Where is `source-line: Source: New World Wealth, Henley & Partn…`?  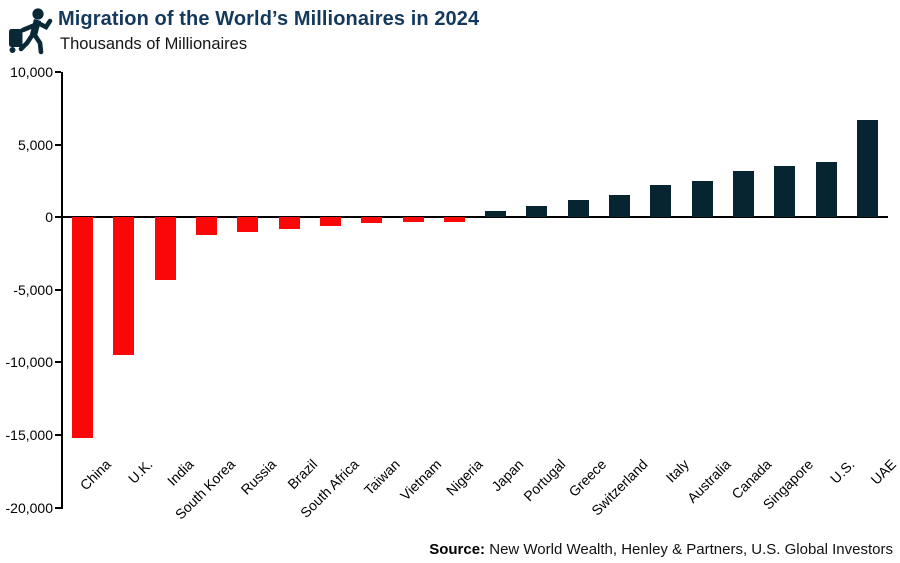 source-line: Source: New World Wealth, Henley & Partn… is located at coordinates (661, 549).